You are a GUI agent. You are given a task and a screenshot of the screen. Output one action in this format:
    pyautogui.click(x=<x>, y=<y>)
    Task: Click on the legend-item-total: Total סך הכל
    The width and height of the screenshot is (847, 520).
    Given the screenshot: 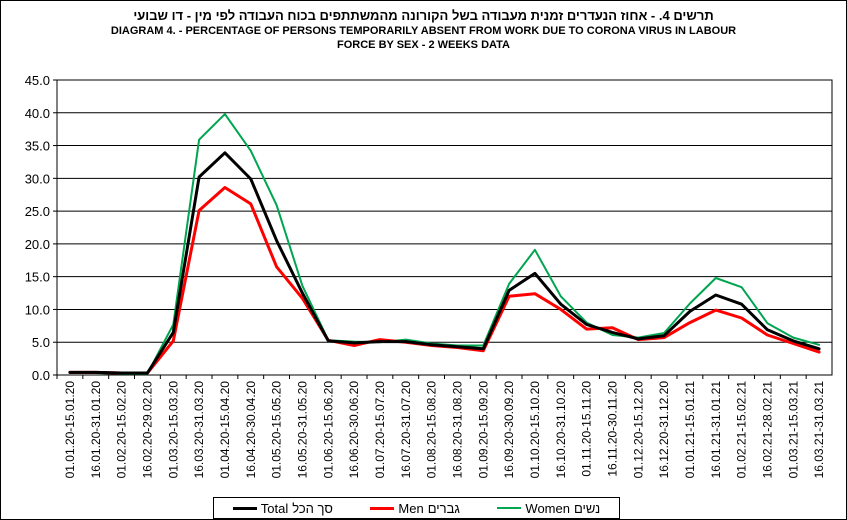 What is the action you would take?
    pyautogui.click(x=282, y=508)
    